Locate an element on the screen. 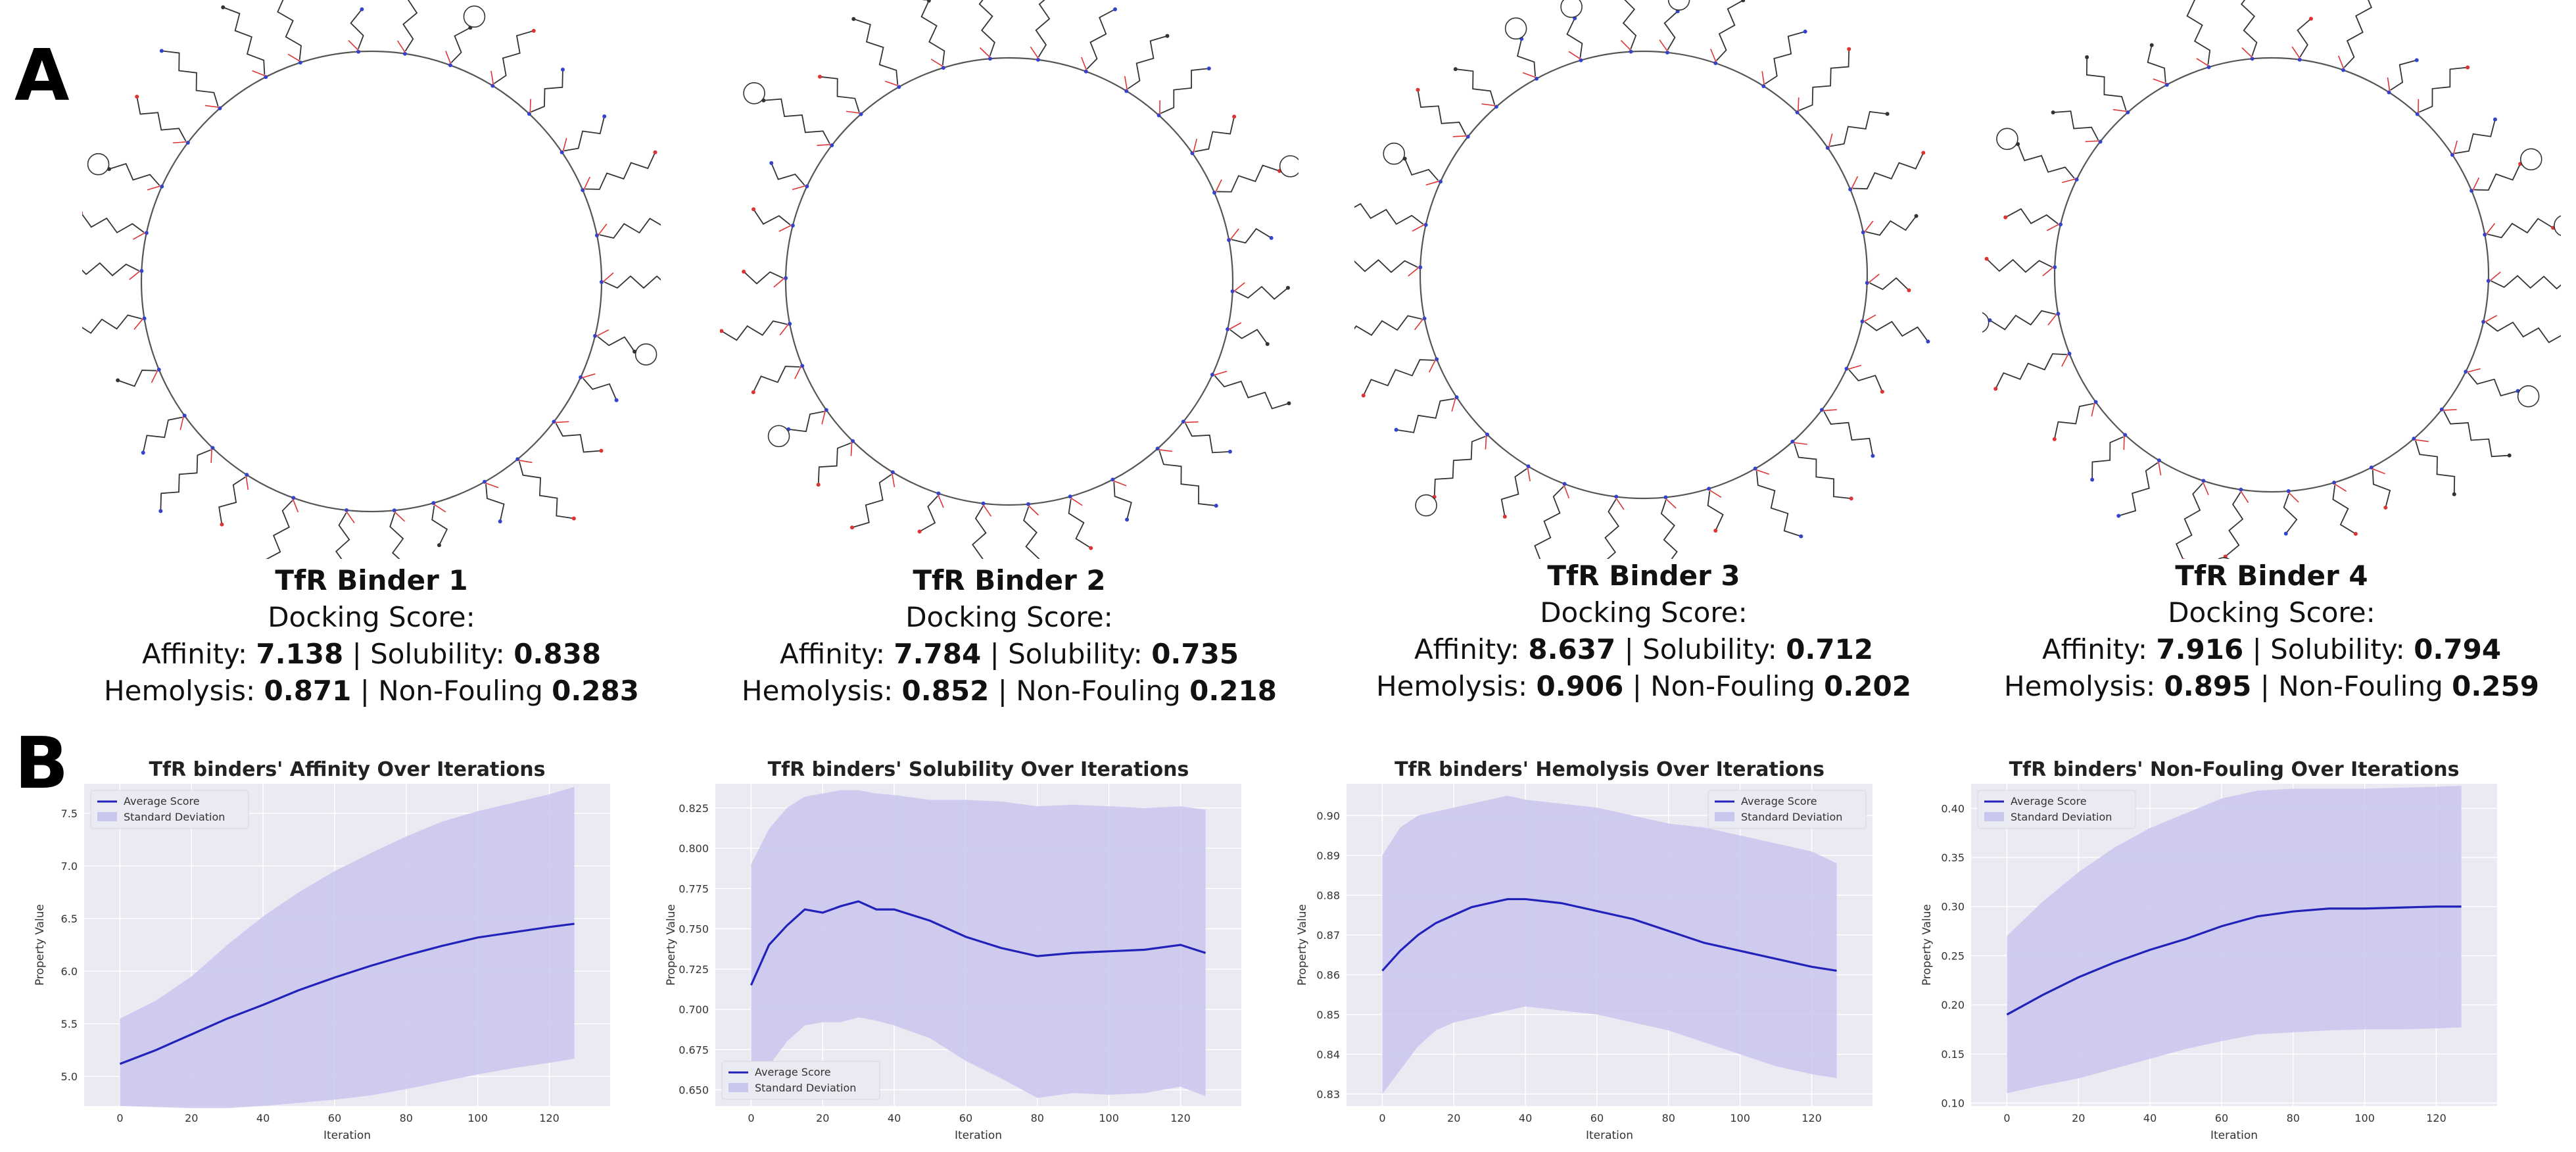  y-tick-label: 0.750 is located at coordinates (694, 929).